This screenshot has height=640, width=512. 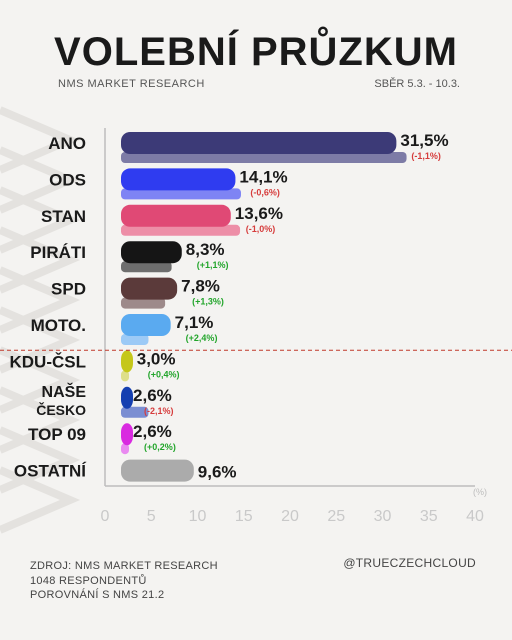 I want to click on category-label: ČESKO, so click(x=61, y=409).